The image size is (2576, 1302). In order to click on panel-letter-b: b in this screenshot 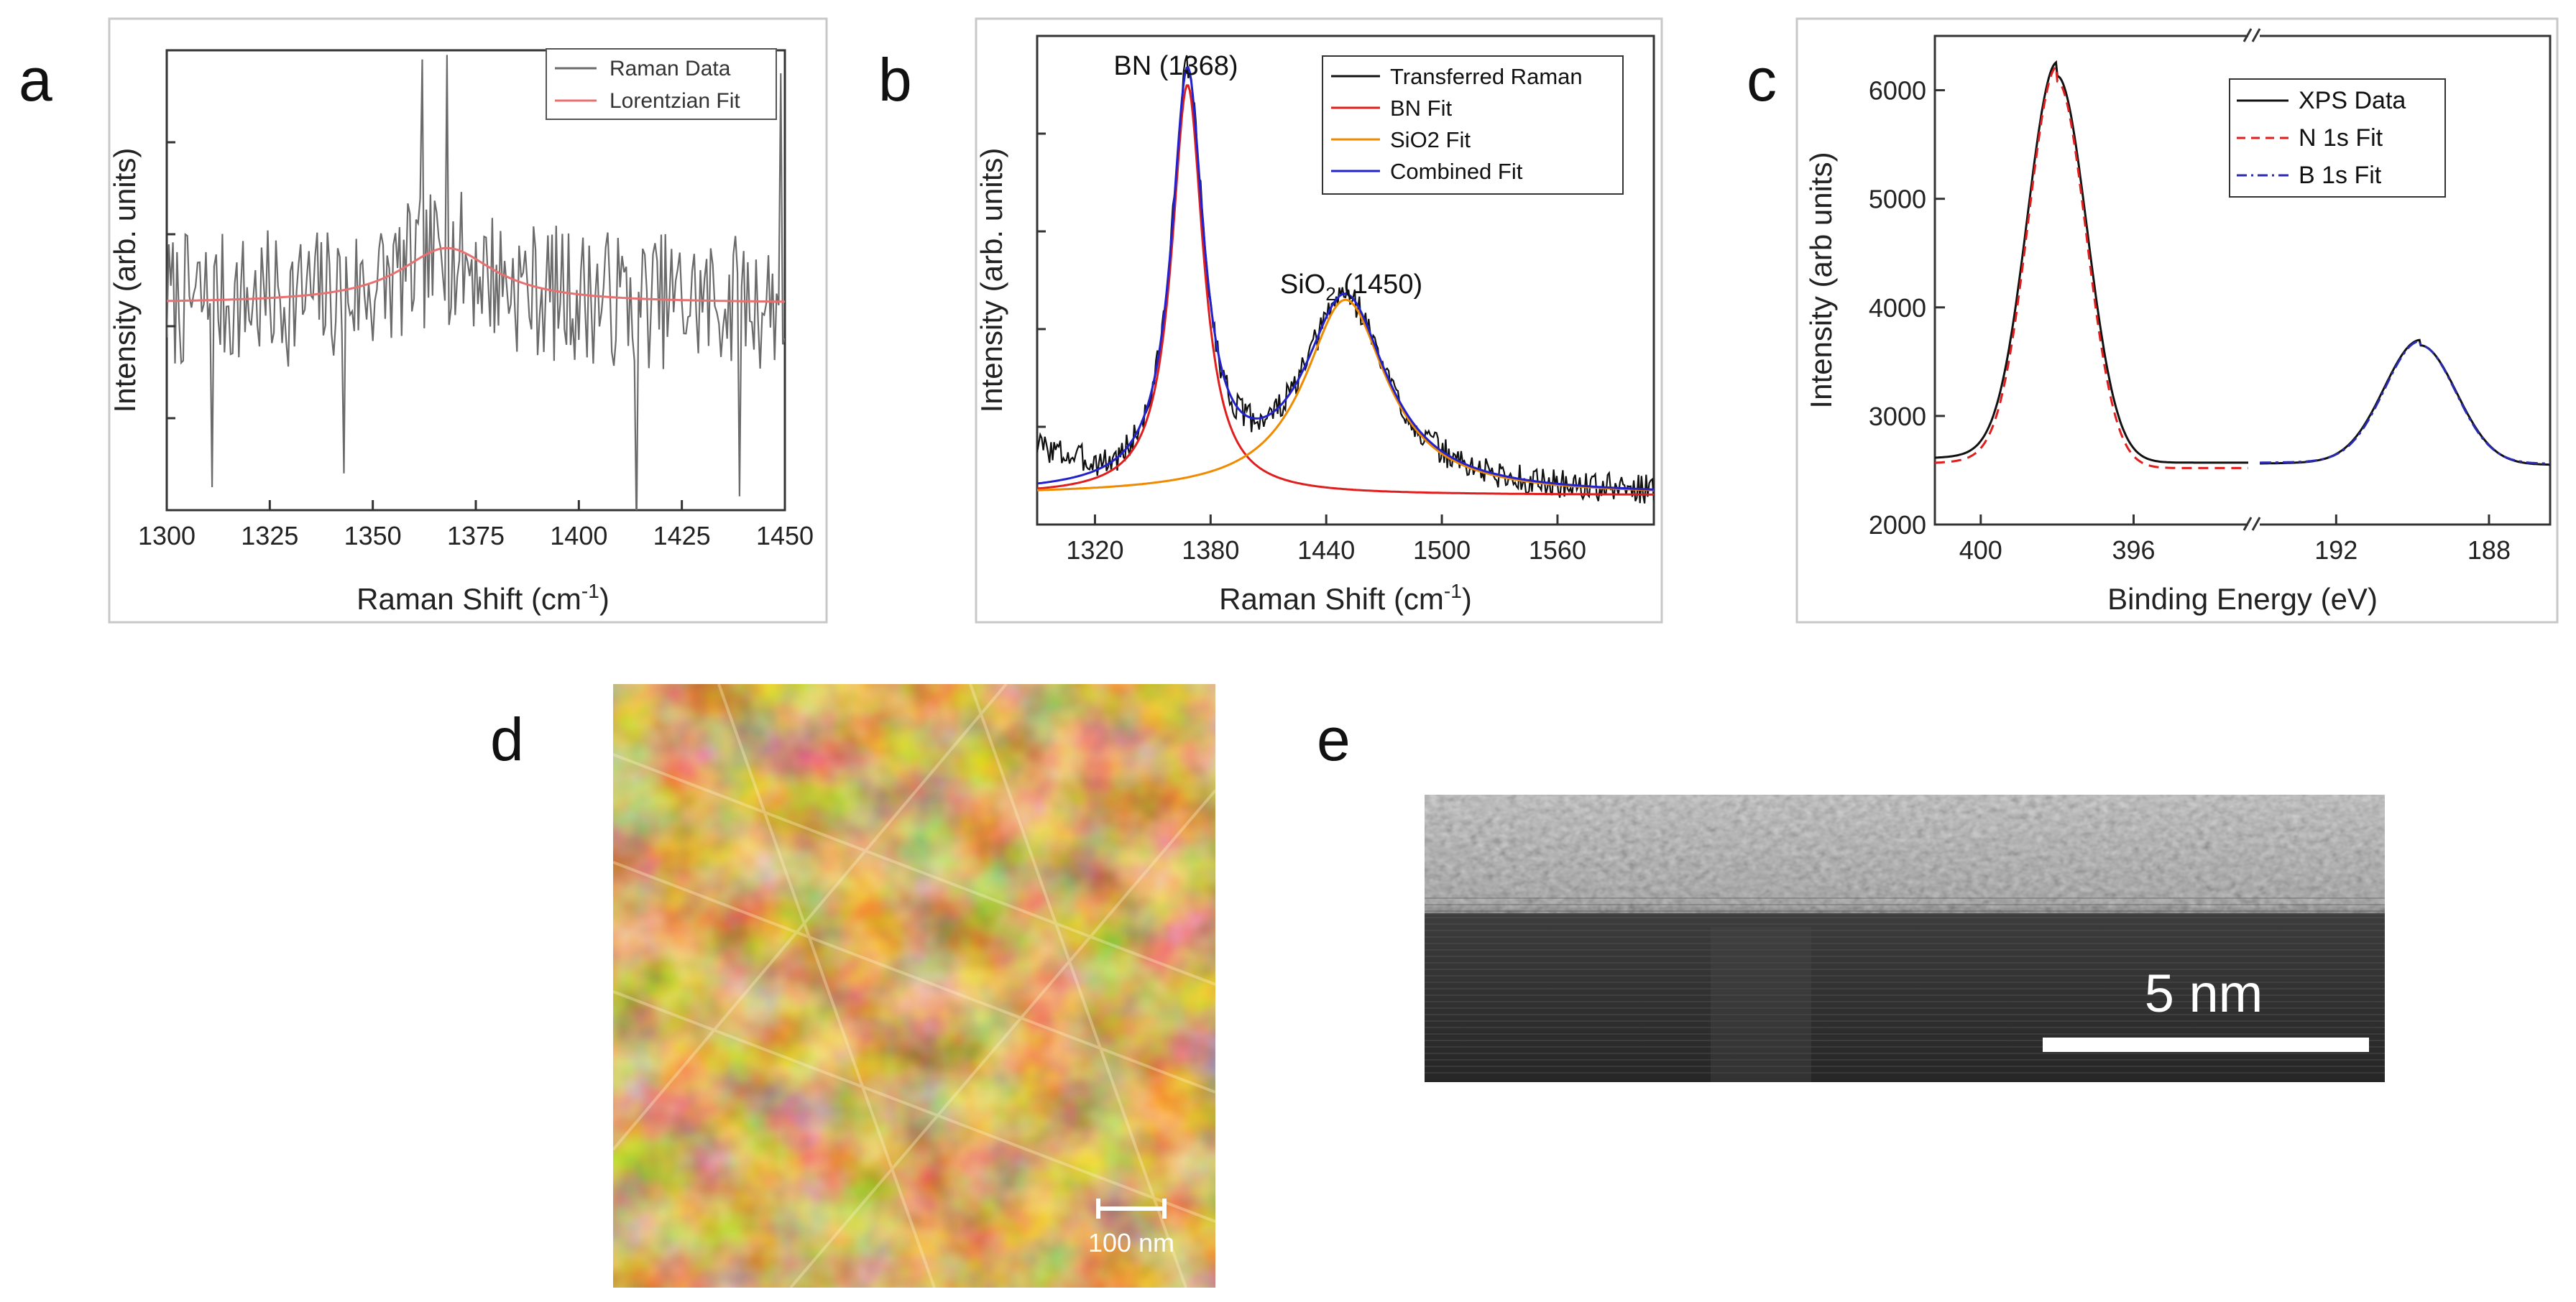, I will do `click(895, 80)`.